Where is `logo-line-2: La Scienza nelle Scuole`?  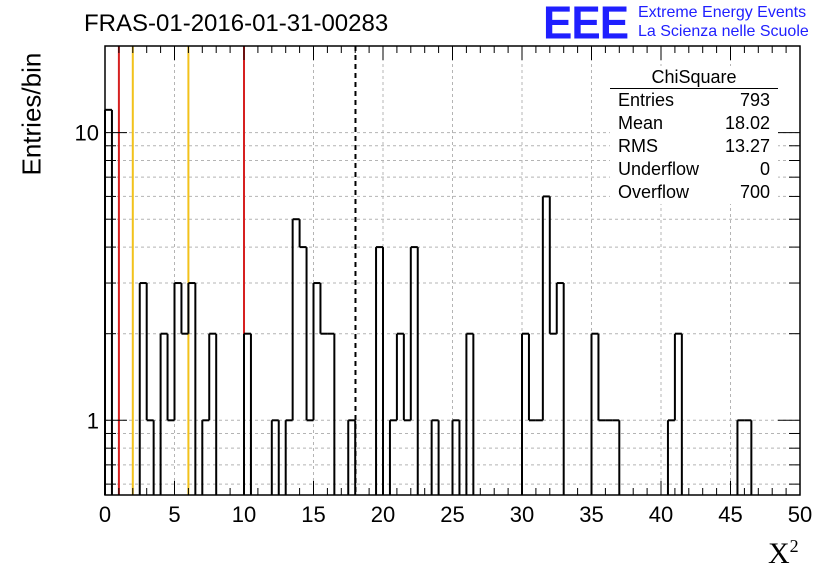
logo-line-2: La Scienza nelle Scuole is located at coordinates (723, 31).